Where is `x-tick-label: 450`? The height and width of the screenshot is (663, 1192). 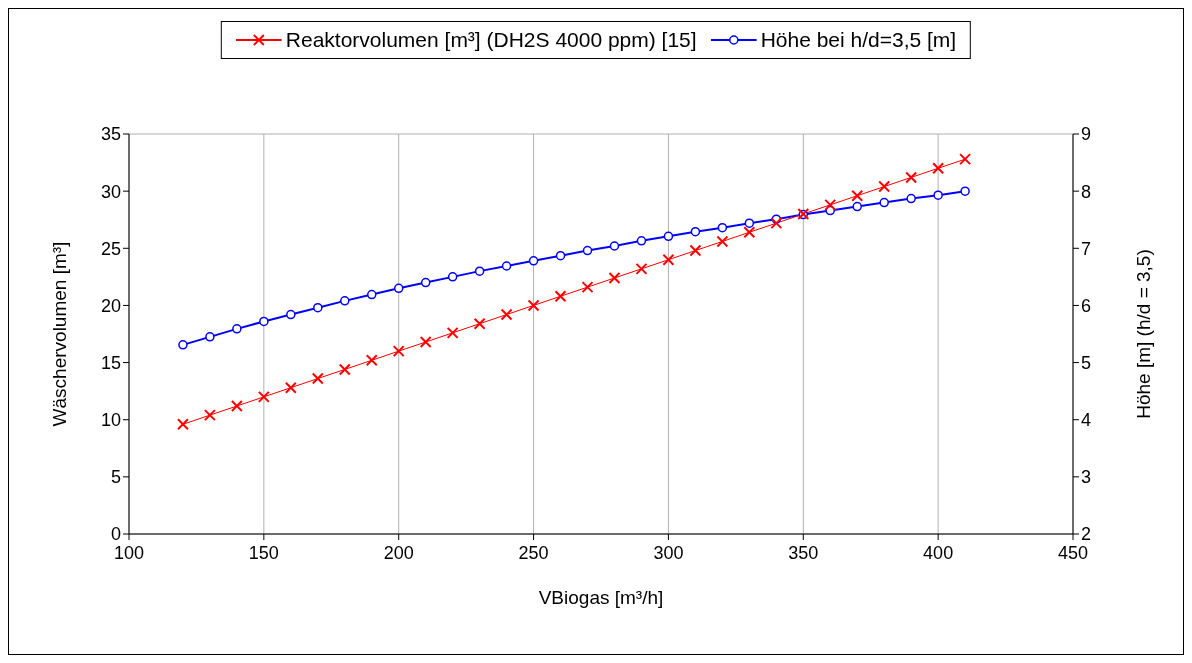
x-tick-label: 450 is located at coordinates (1073, 552).